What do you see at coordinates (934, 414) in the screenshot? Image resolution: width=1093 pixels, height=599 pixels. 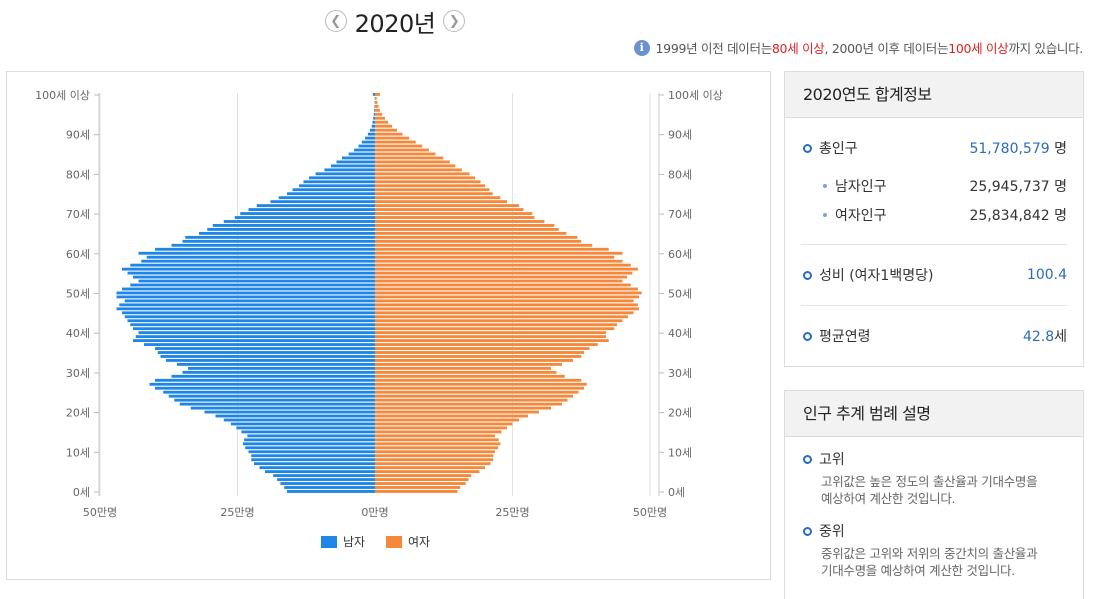 I see `legend-description-title: 인구 추계 범례 설명` at bounding box center [934, 414].